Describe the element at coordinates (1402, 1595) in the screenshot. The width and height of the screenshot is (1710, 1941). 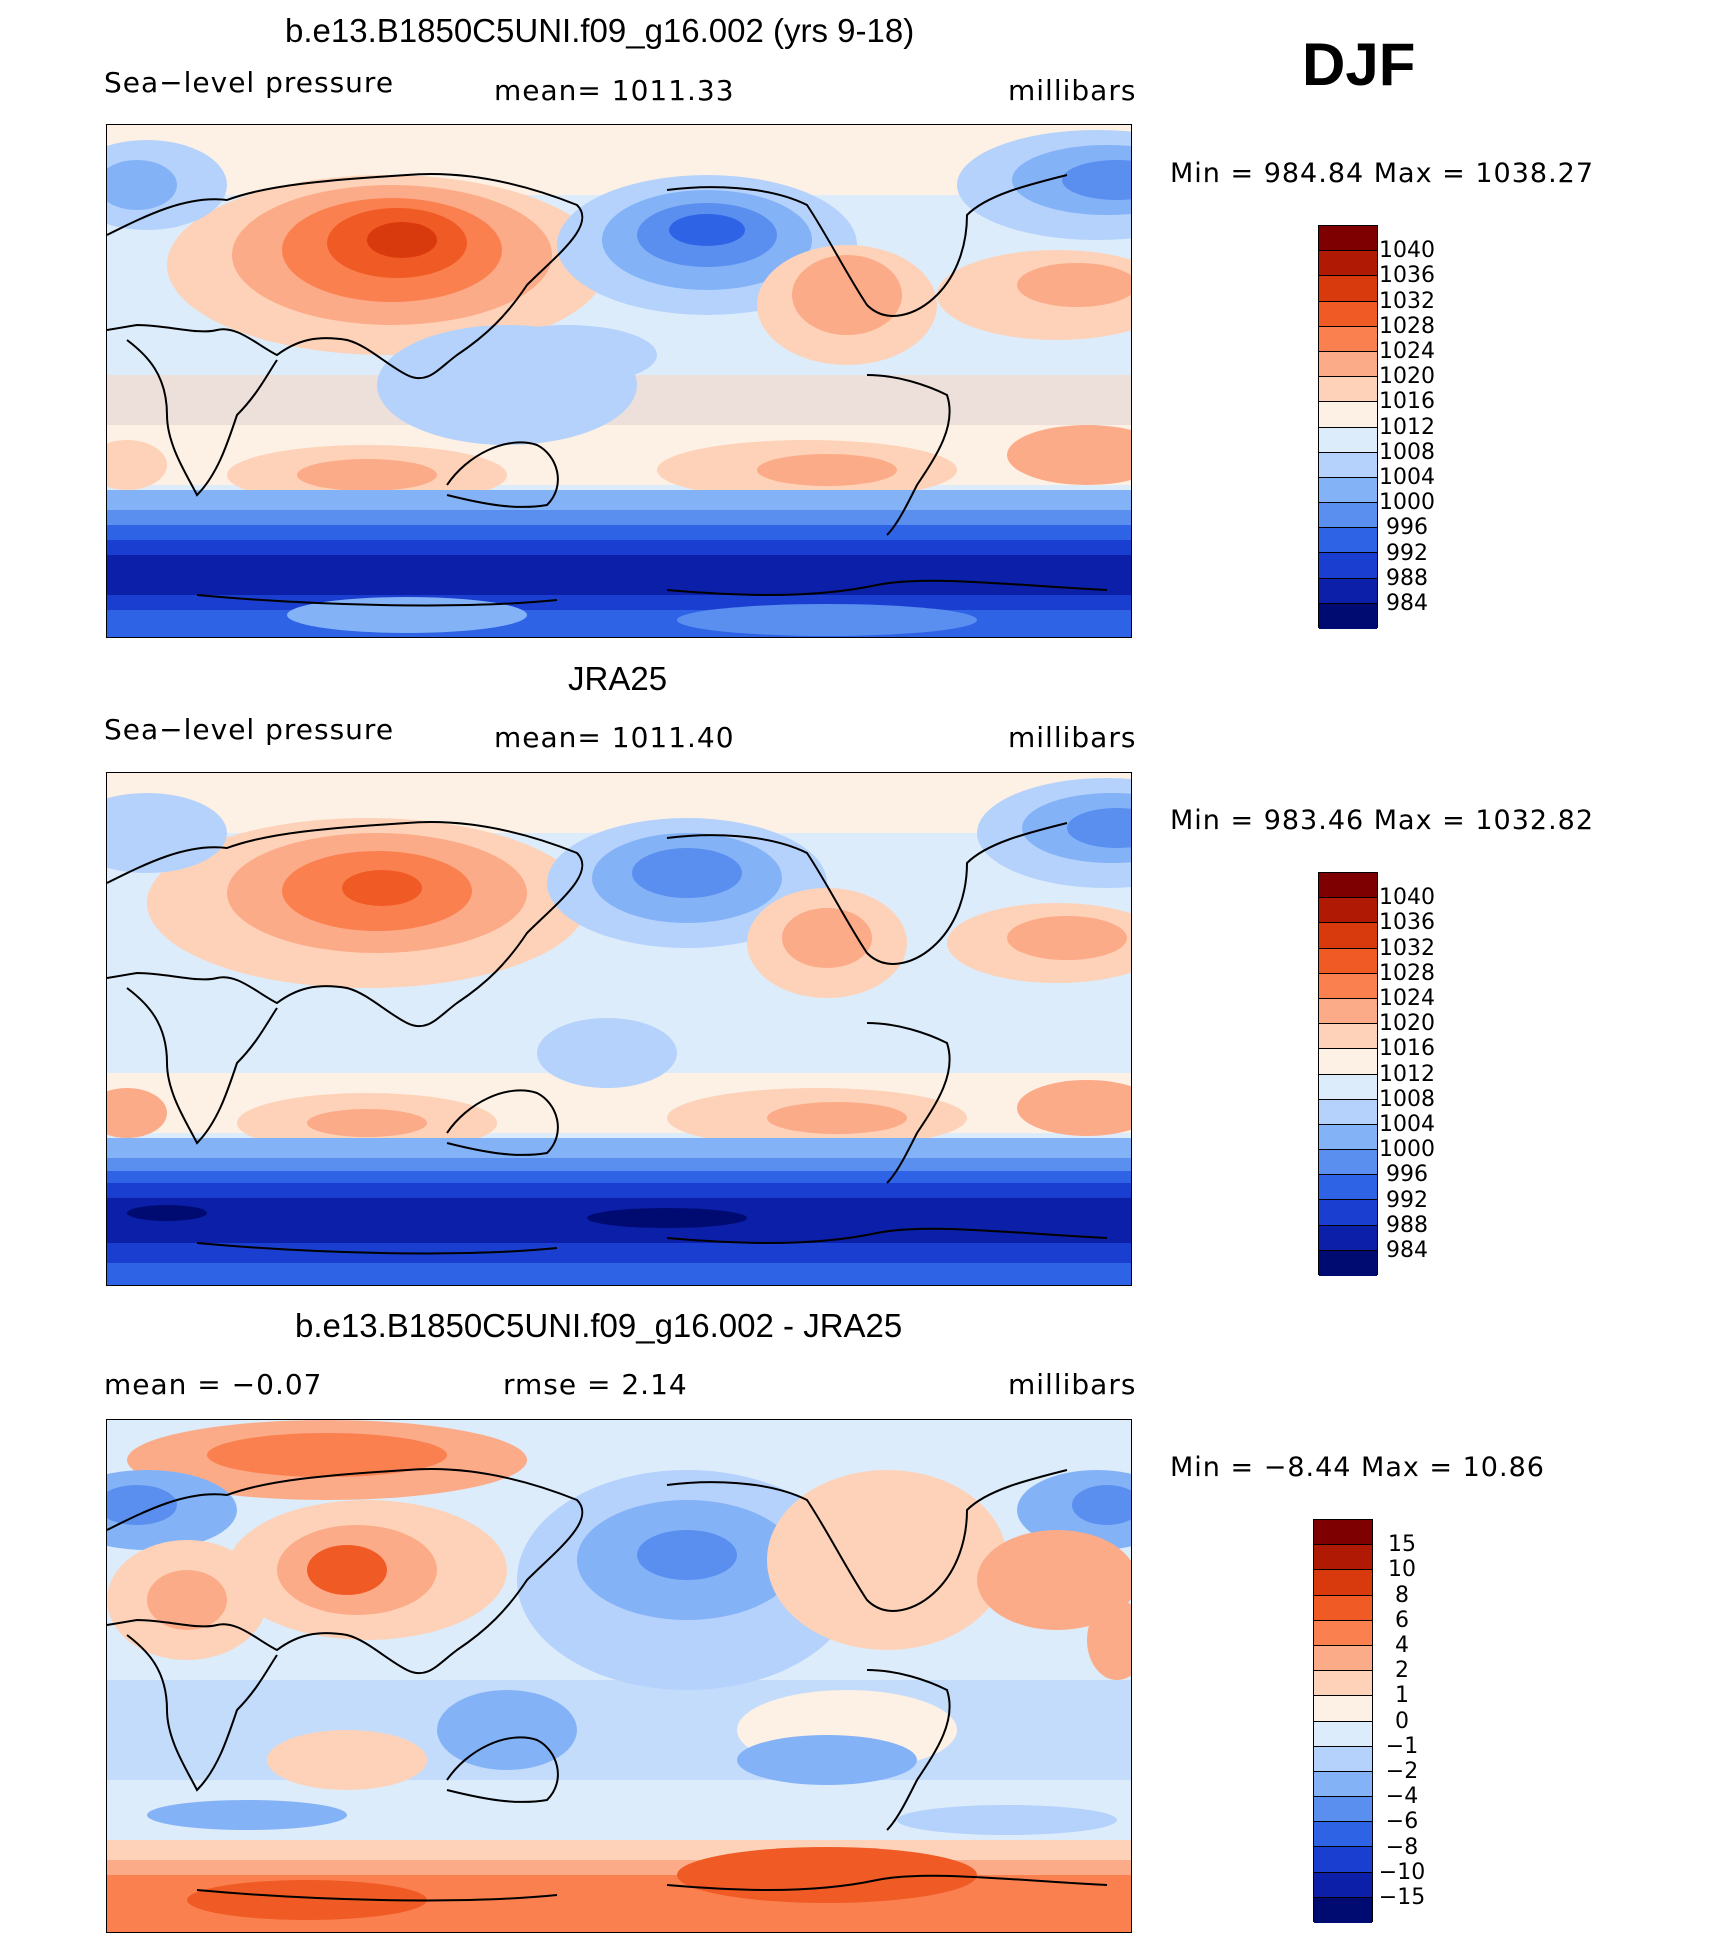
I see `colorbar-tick-label: 8` at that location.